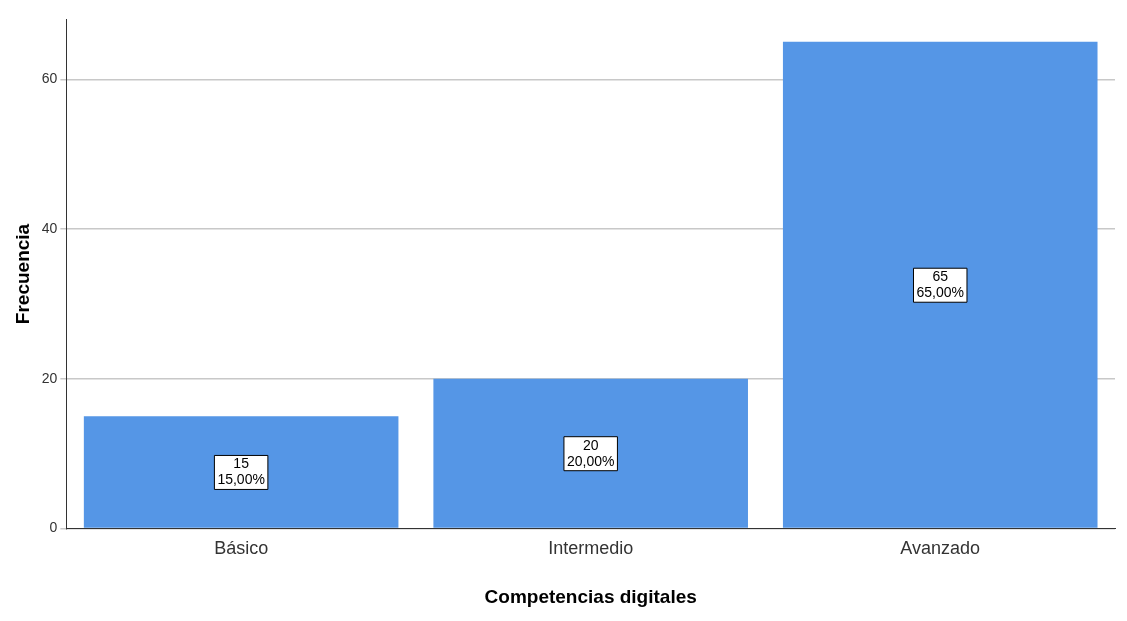 This screenshot has width=1127, height=621. Describe the element at coordinates (49, 78) in the screenshot. I see `y-tick-label: 60` at that location.